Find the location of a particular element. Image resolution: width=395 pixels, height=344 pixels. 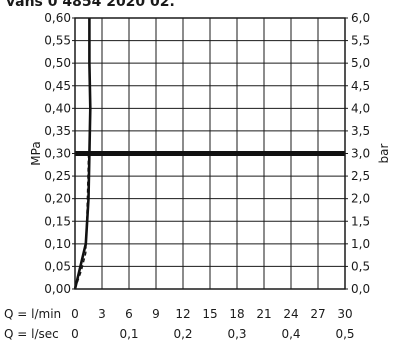

series-layer is located at coordinates (82, 154).